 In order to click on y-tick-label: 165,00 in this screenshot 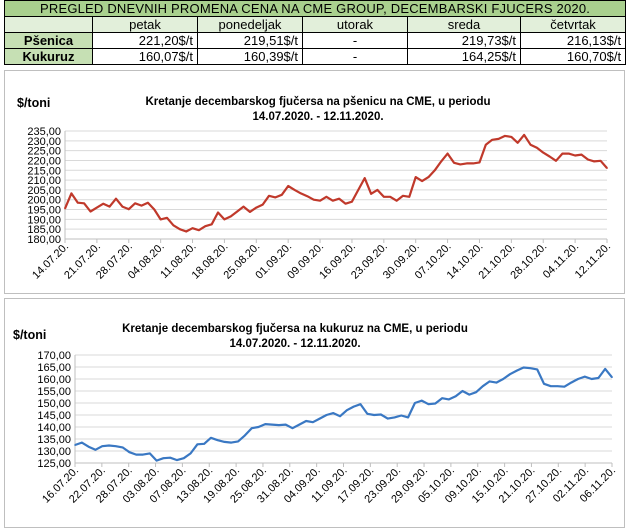, I will do `click(54, 368)`.